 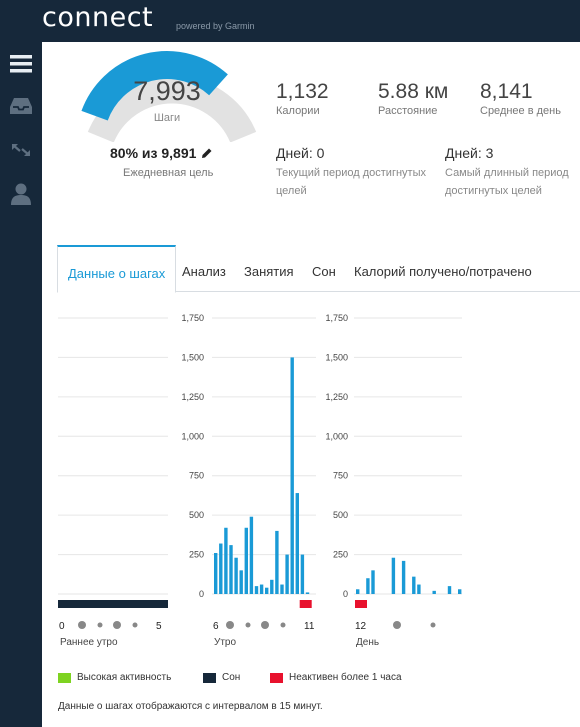 What do you see at coordinates (161, 153) in the screenshot?
I see `goal-line: 80% из 9,891` at bounding box center [161, 153].